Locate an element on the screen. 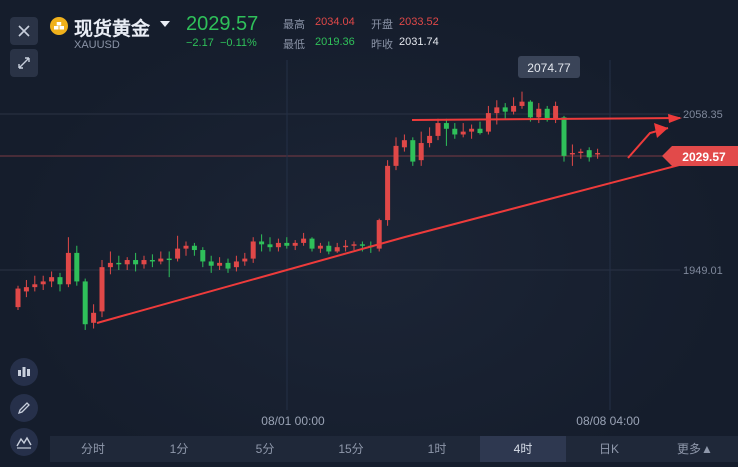 The width and height of the screenshot is (738, 467). price-change: −2.17 −0.11% is located at coordinates (221, 43).